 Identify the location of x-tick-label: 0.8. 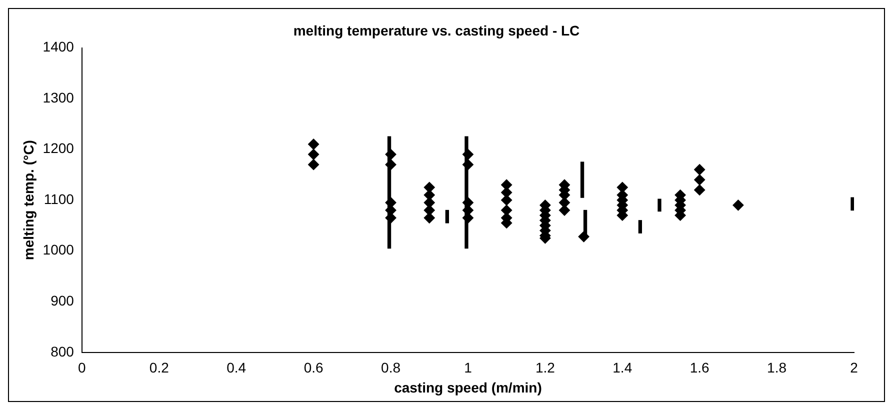
(391, 368).